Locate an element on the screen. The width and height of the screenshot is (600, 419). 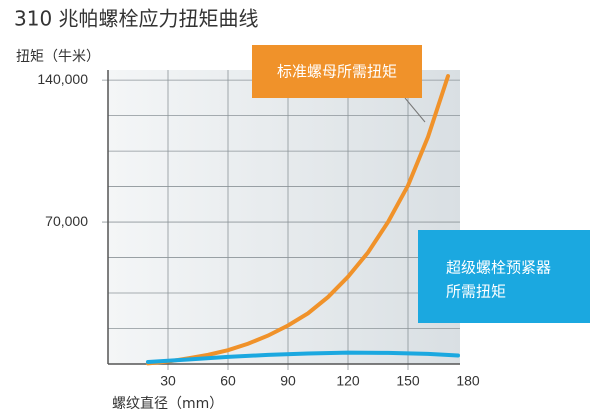
legend-label: 所需扭矩 is located at coordinates (476, 292).